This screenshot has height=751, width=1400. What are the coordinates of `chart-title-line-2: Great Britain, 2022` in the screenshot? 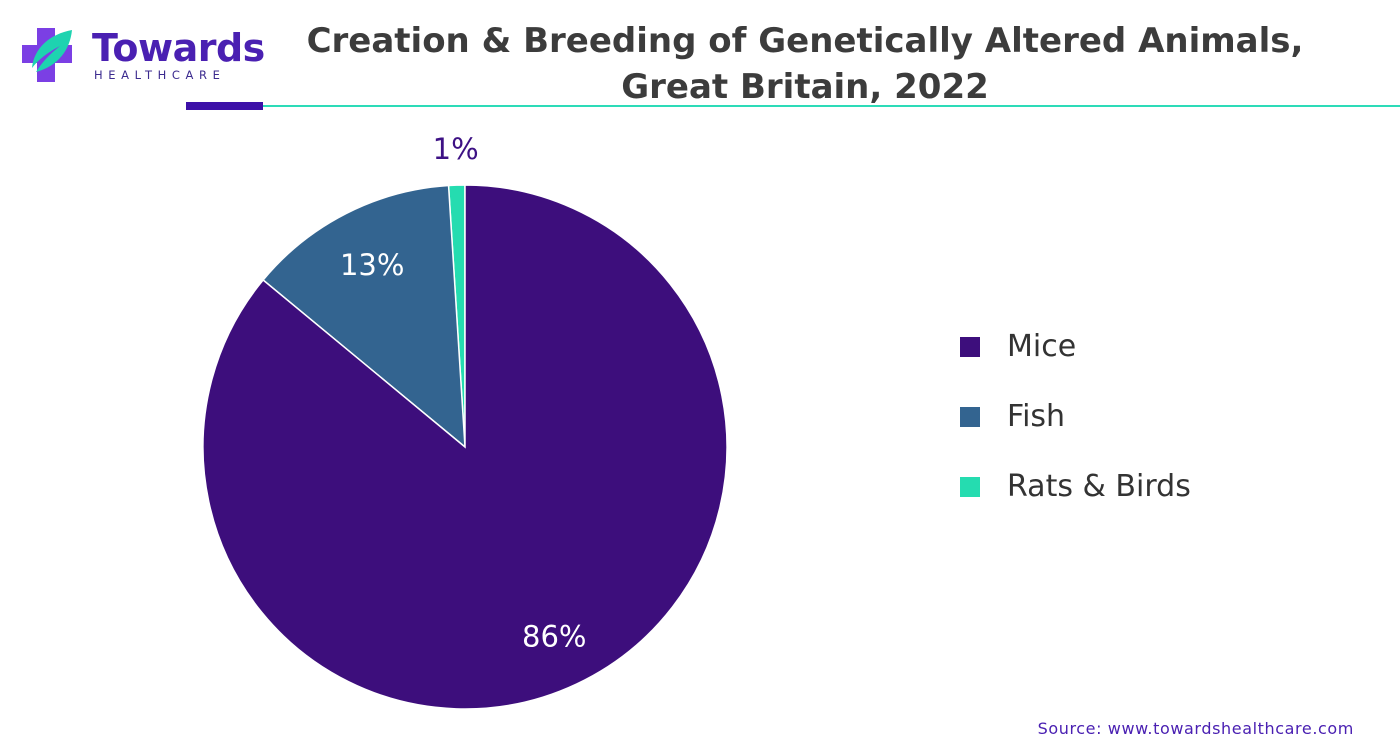 It's located at (805, 87).